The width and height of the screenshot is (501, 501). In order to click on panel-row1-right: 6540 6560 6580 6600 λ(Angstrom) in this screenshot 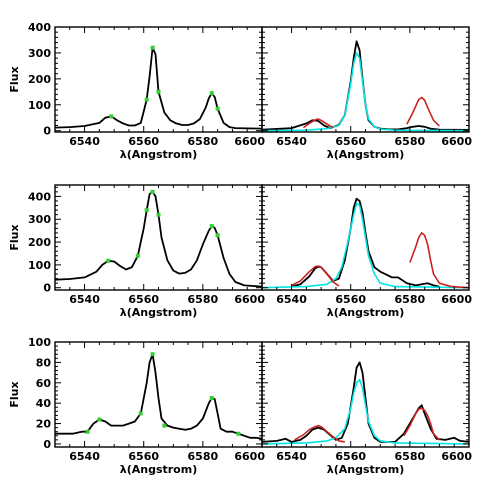, I will do `click(366, 93)`.